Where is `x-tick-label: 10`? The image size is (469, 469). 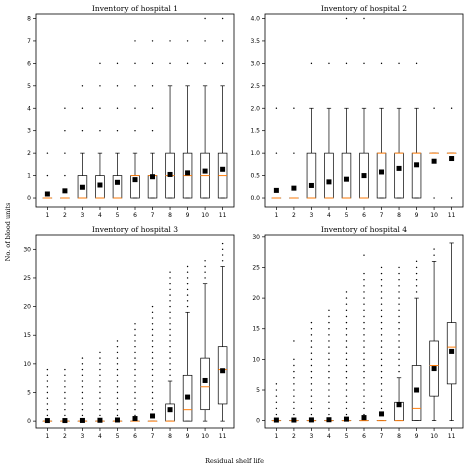
x-tick-label: 10 is located at coordinates (205, 436).